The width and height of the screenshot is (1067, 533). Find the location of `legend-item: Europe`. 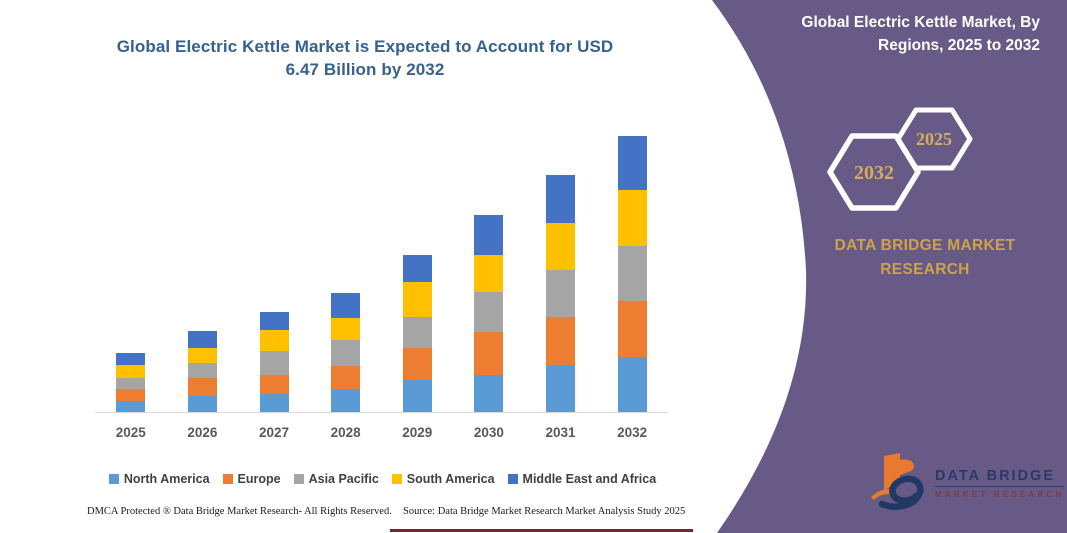

legend-item: Europe is located at coordinates (251, 479).